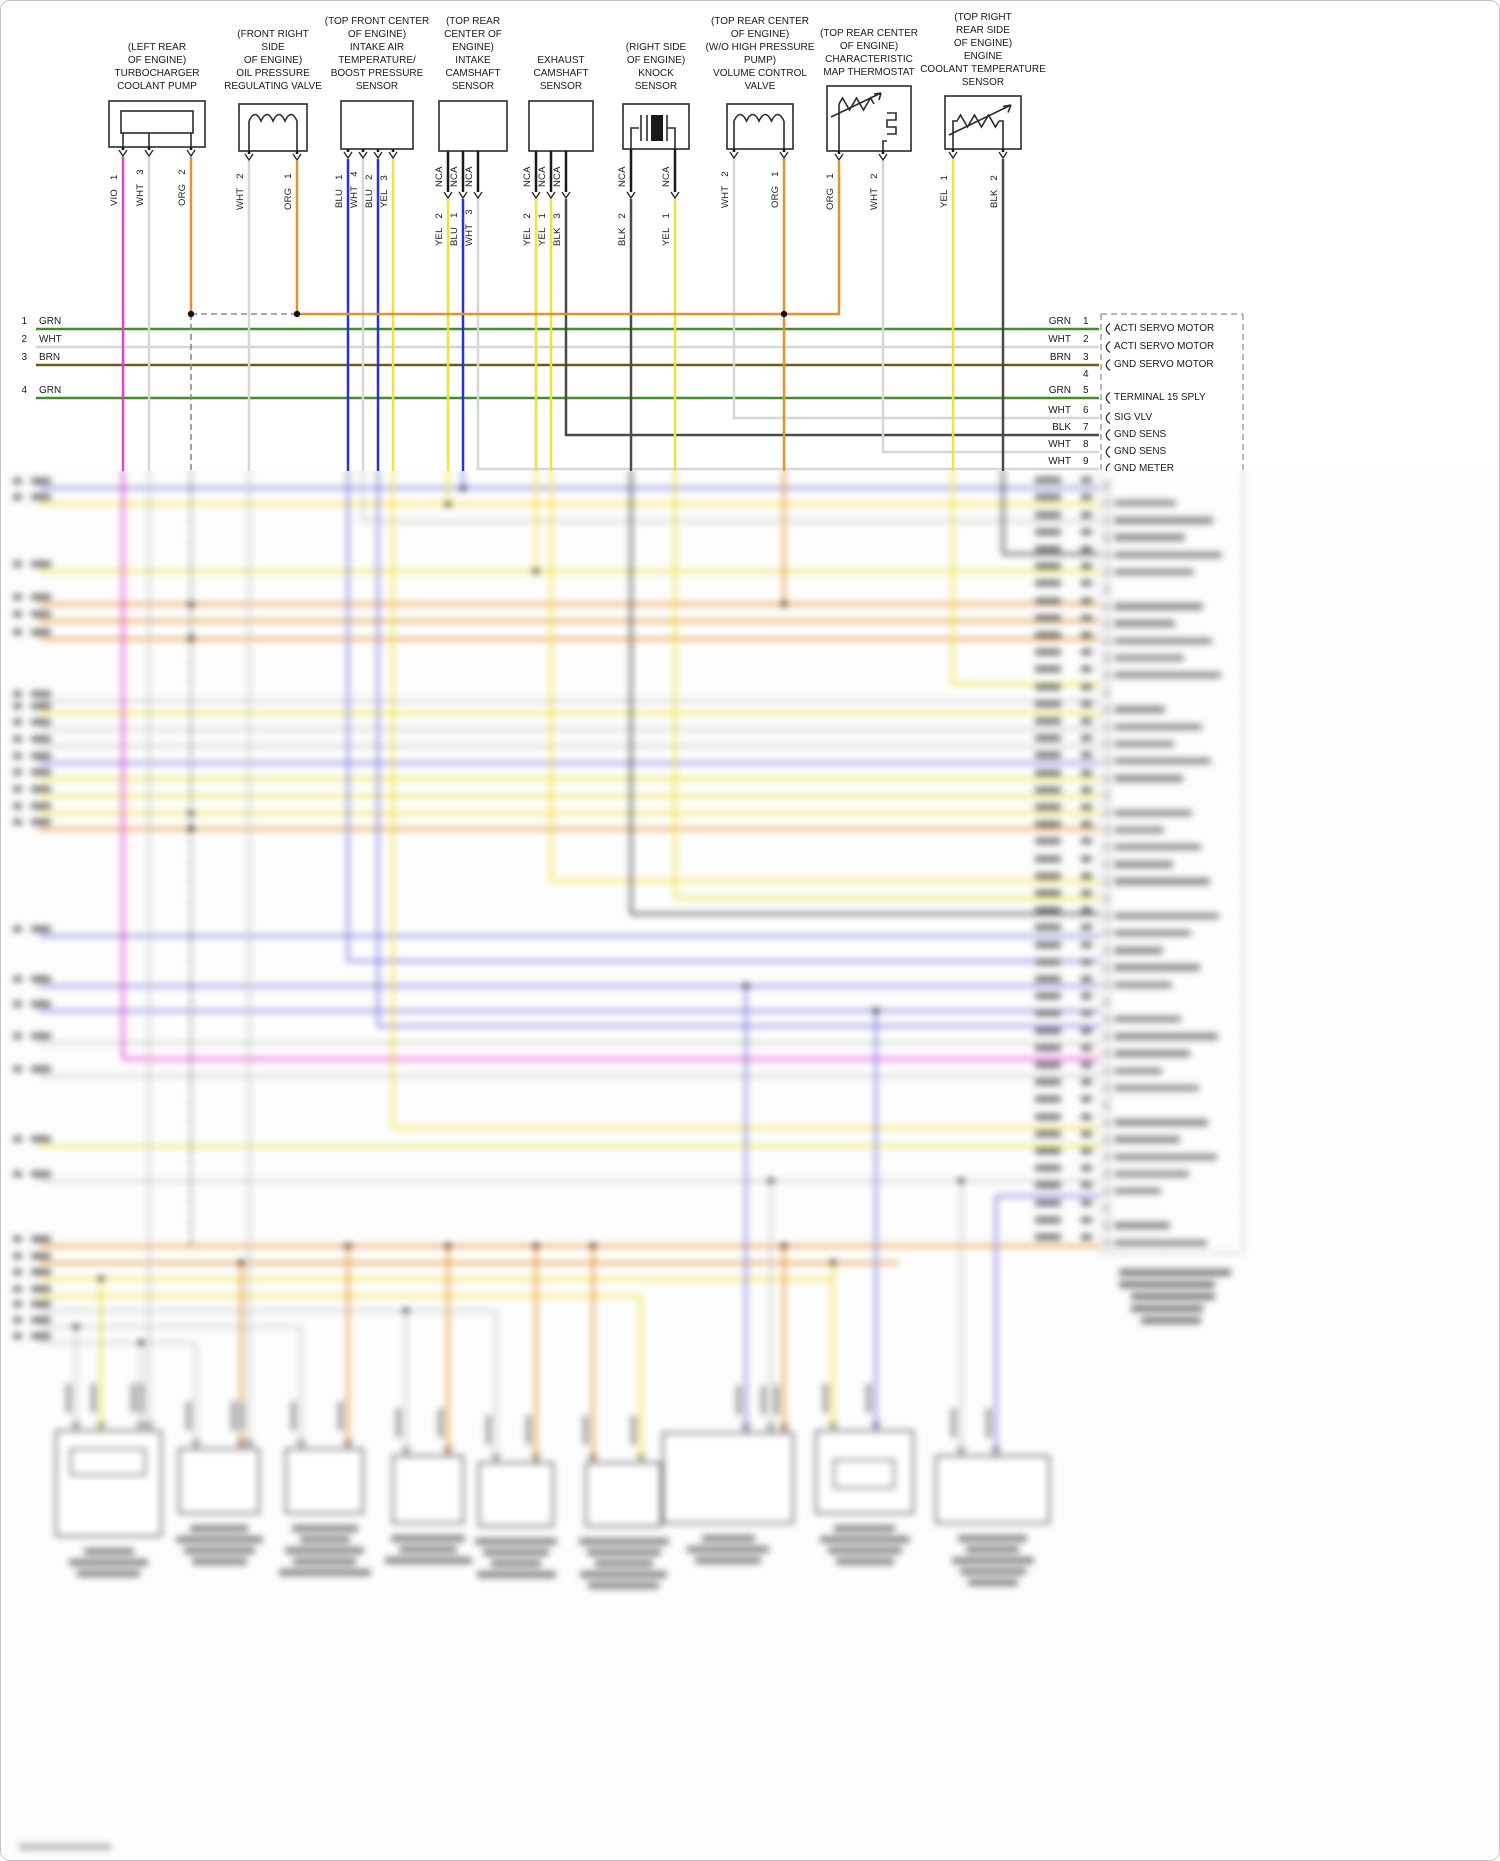  What do you see at coordinates (1086, 374) in the screenshot?
I see `connector-pin-number: 4` at bounding box center [1086, 374].